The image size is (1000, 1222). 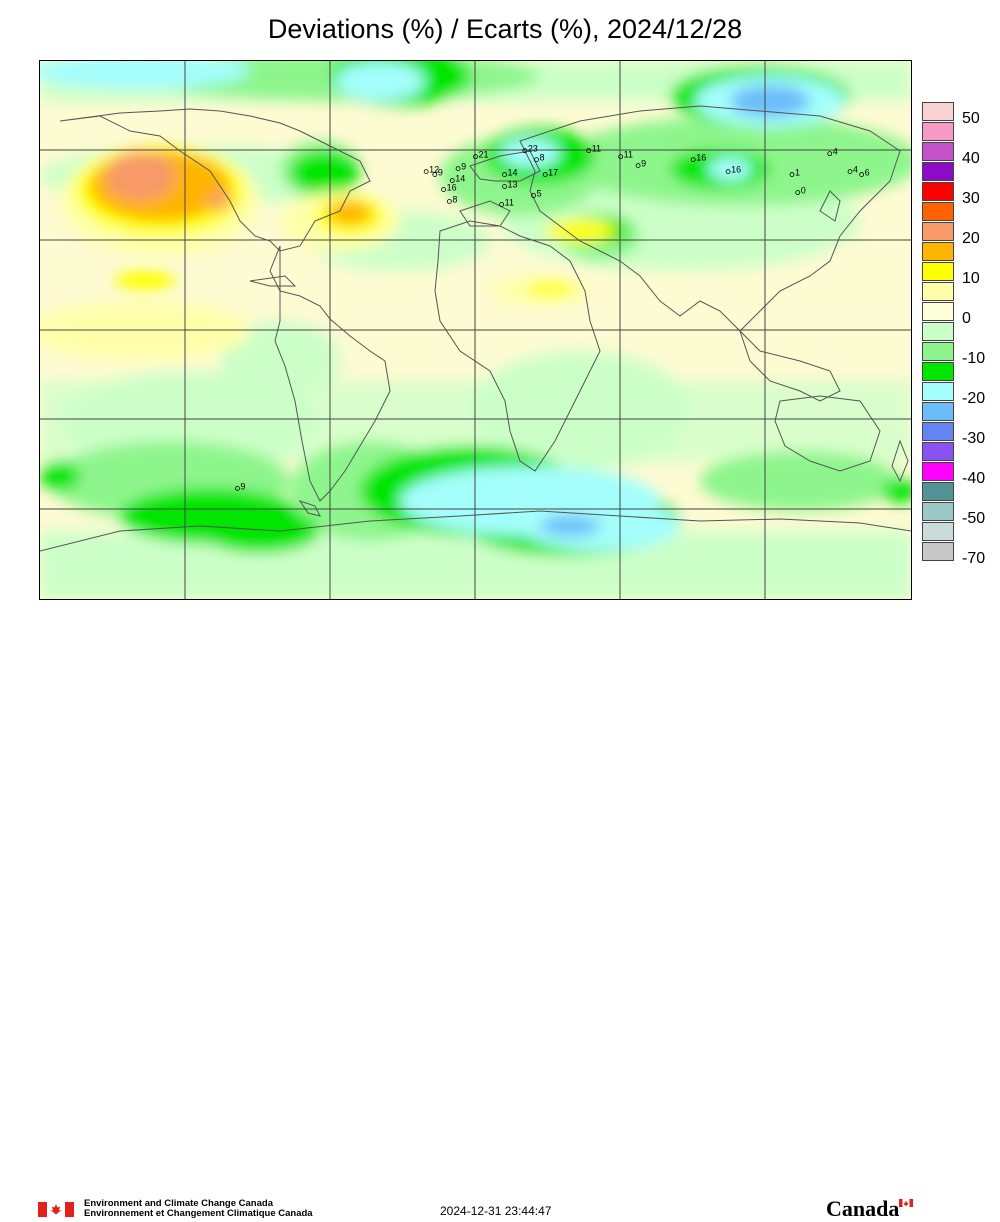 I want to click on legend-label: 0, so click(x=966, y=318).